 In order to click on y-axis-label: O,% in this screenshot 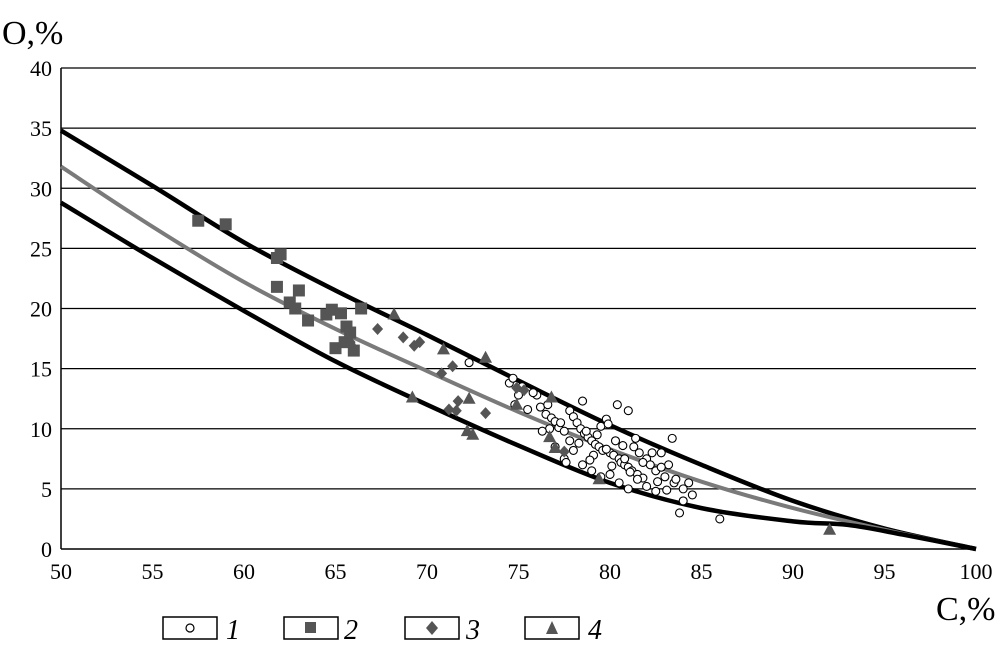, I will do `click(32, 33)`.